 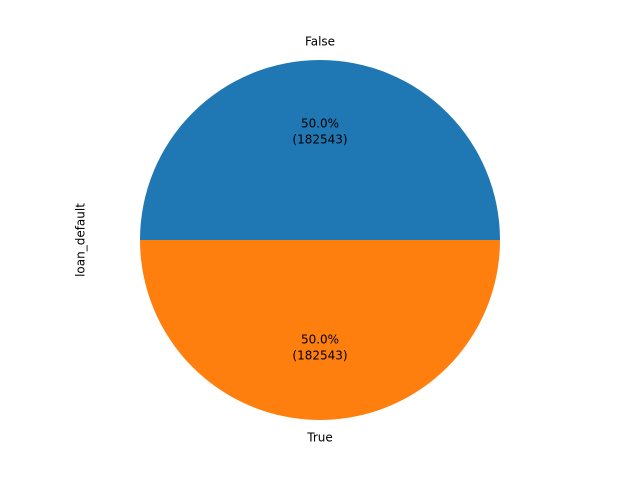 What do you see at coordinates (320, 42) in the screenshot?
I see `slice-category-label: False` at bounding box center [320, 42].